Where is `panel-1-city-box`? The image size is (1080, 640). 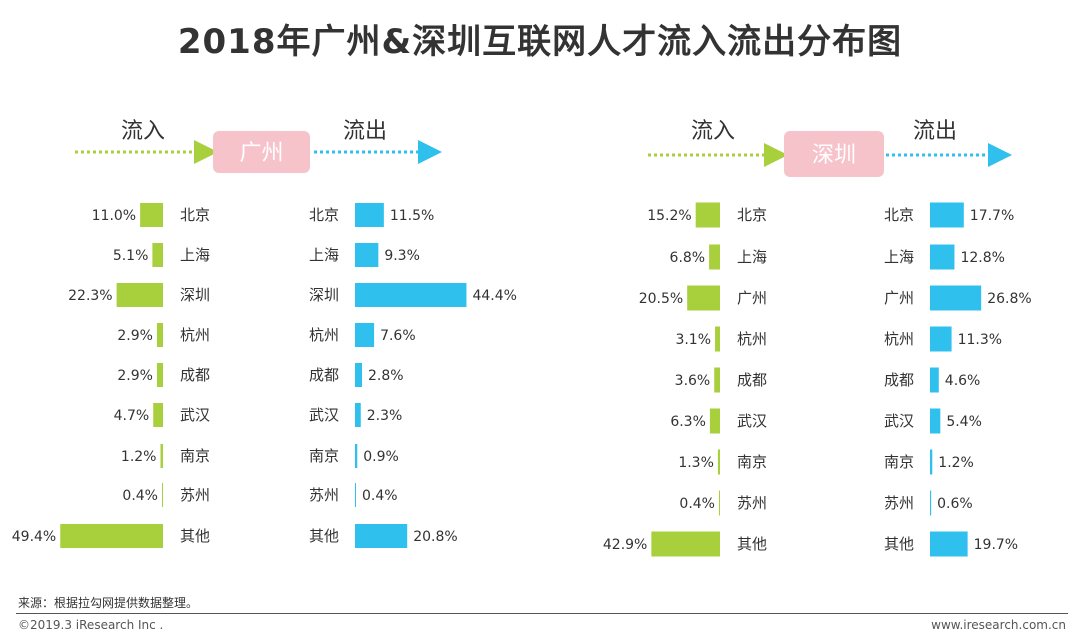
panel-1-city-box is located at coordinates (261, 152).